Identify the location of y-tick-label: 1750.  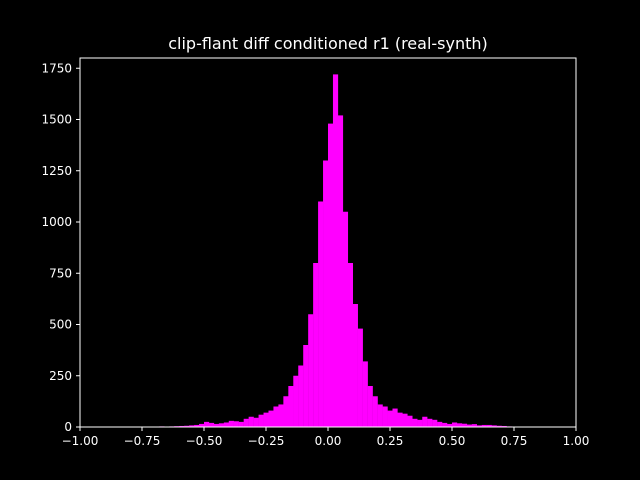
(56, 68).